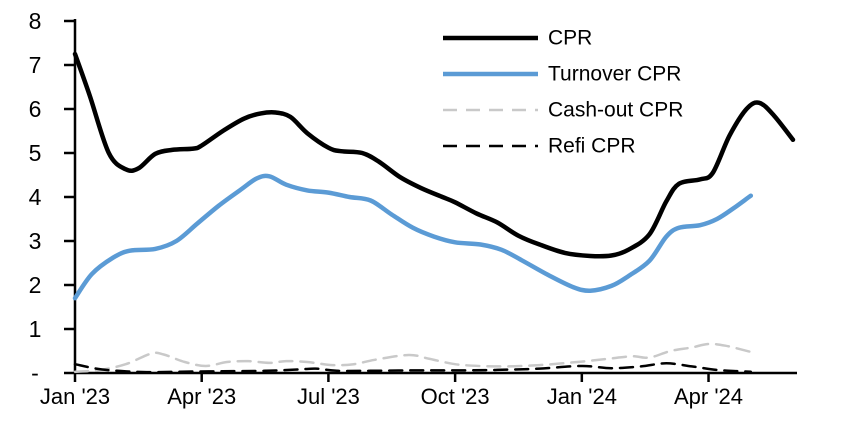 This screenshot has height=430, width=852. What do you see at coordinates (35, 153) in the screenshot?
I see `y-axis-label: 5` at bounding box center [35, 153].